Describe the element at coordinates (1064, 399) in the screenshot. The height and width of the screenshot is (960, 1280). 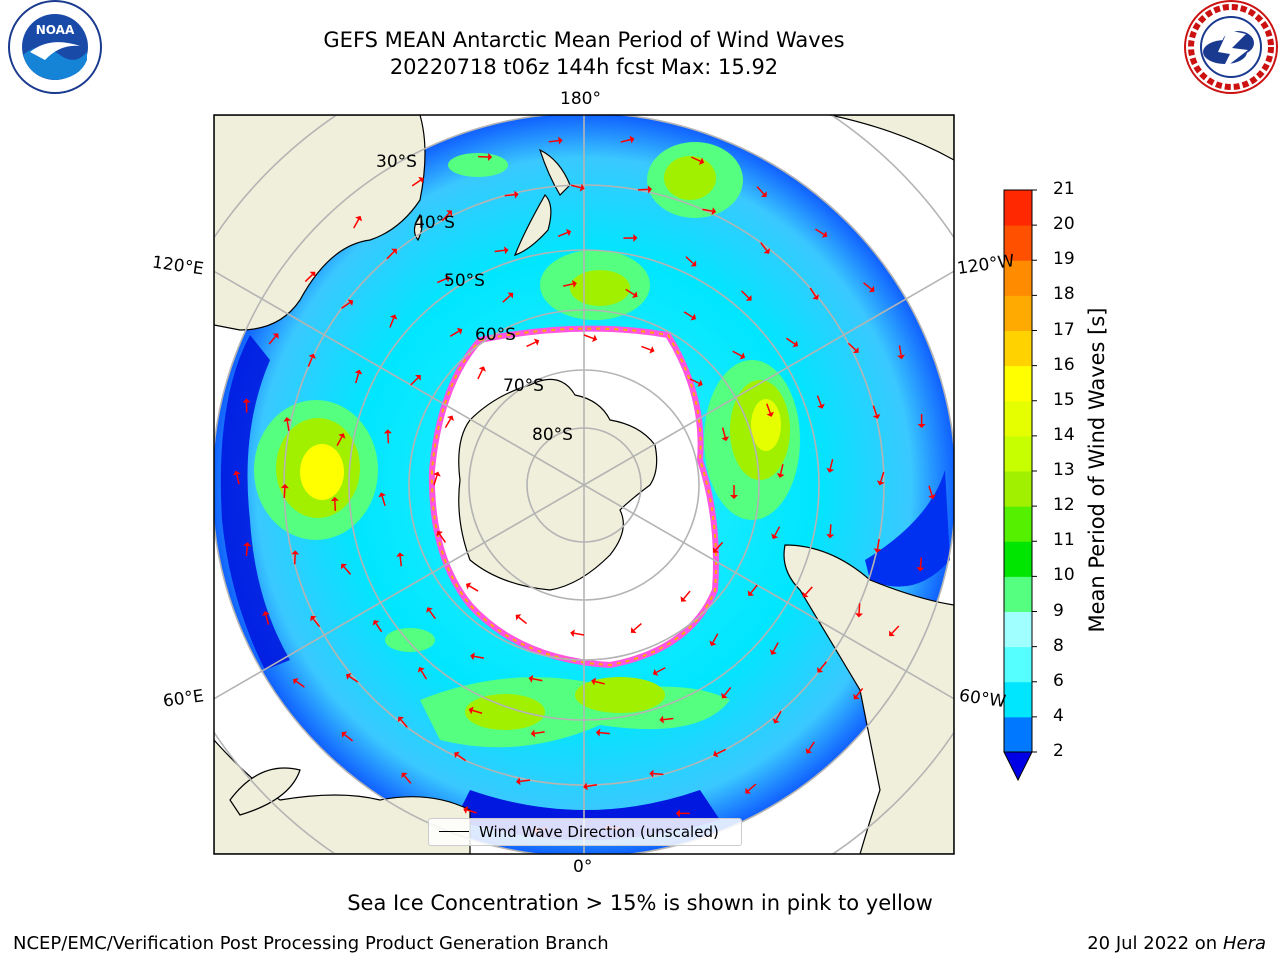
I see `colorbar-tick-label: 15` at that location.